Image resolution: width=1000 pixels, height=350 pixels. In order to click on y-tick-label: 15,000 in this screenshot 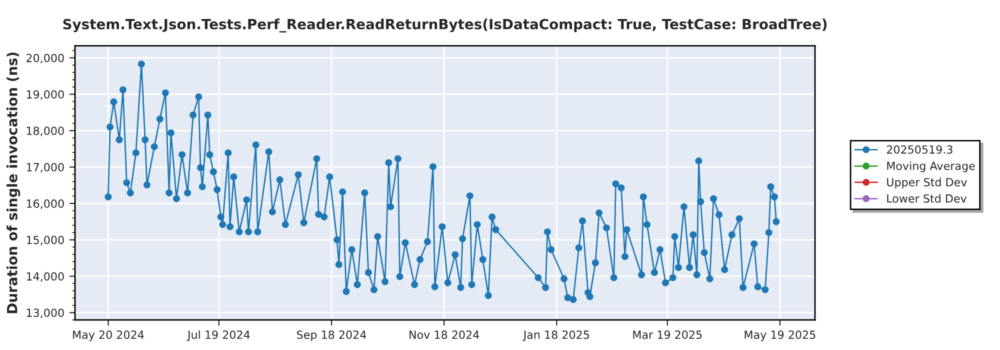, I will do `click(45, 241)`.